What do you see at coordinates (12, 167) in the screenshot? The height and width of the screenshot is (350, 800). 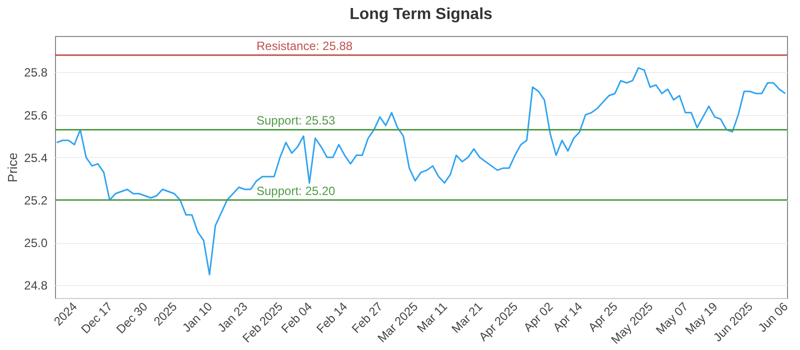 I see `y-axis-title: Price` at bounding box center [12, 167].